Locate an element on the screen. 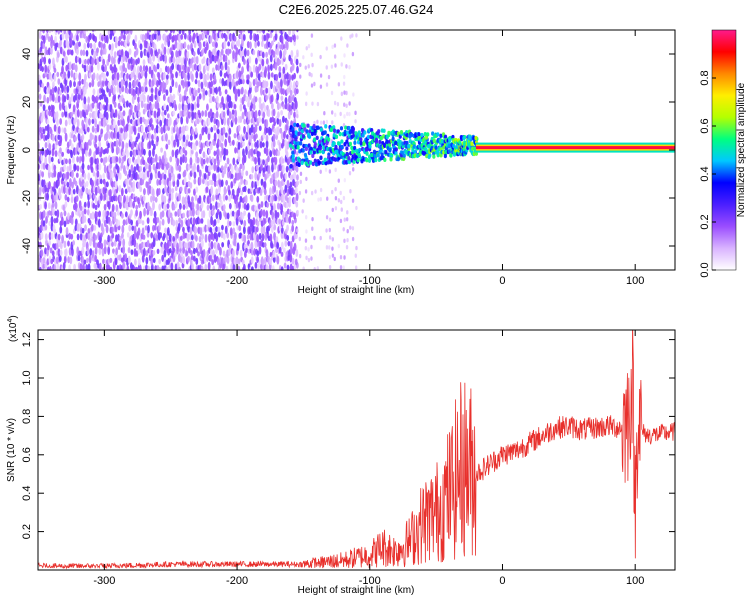  colorbar-tick-label: 0.2 is located at coordinates (705, 221).